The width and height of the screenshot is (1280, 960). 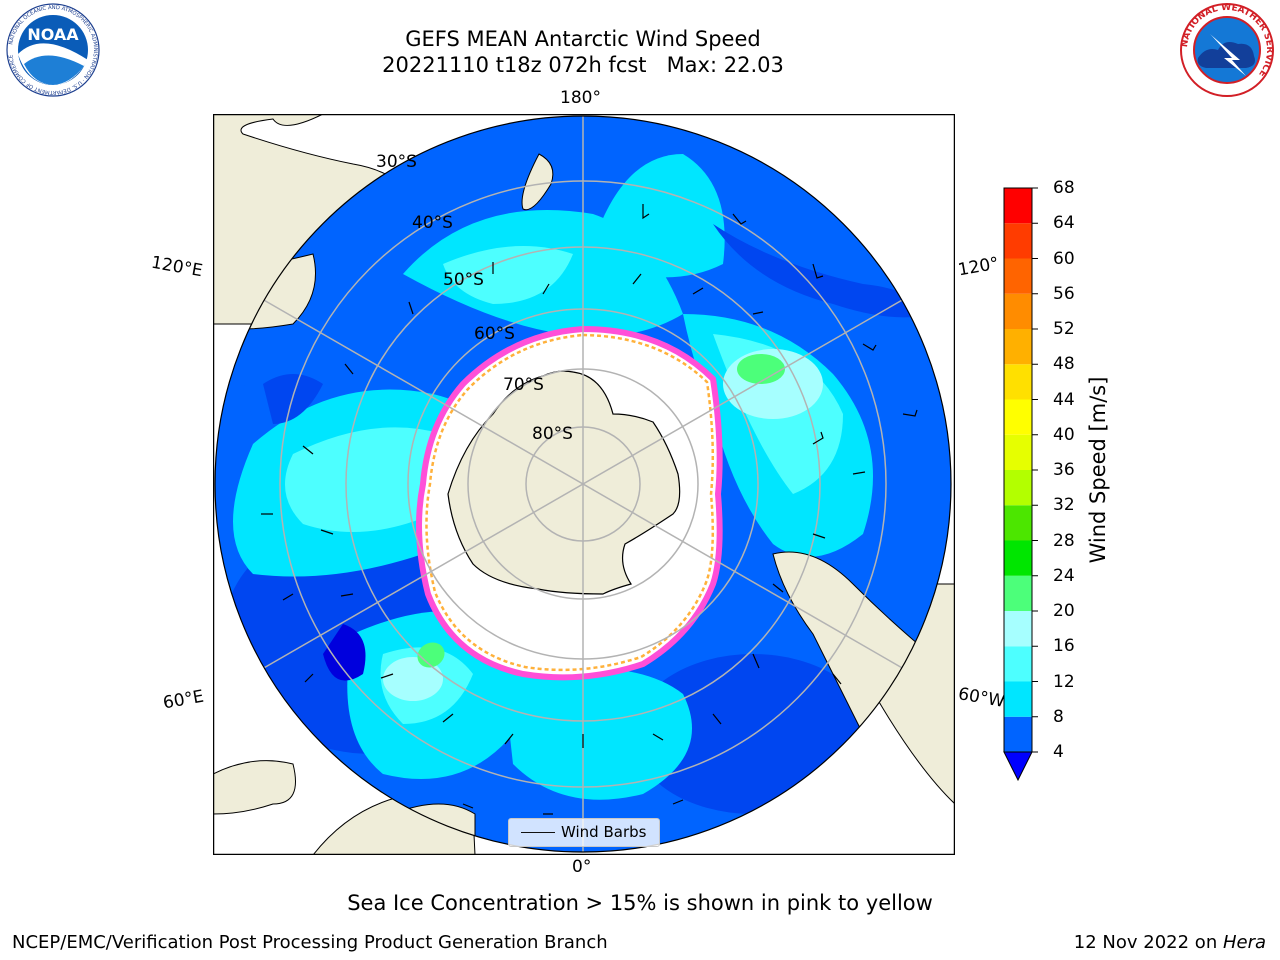 What do you see at coordinates (552, 434) in the screenshot?
I see `lat-label-80s: 80°S` at bounding box center [552, 434].